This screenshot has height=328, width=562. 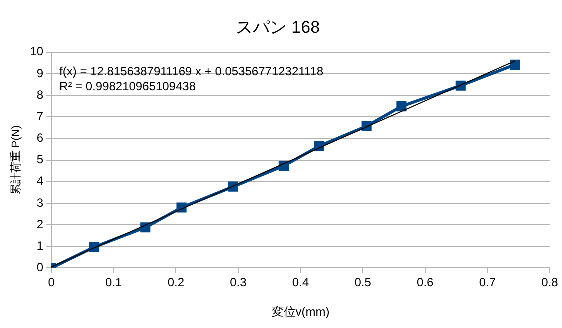 What do you see at coordinates (550, 283) in the screenshot?
I see `x-tick-label: 0.8` at bounding box center [550, 283].